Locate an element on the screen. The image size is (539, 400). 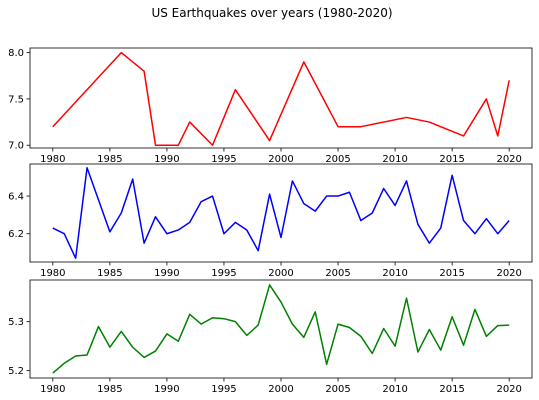
y-tick-label: 7.0 is located at coordinates (16, 146).